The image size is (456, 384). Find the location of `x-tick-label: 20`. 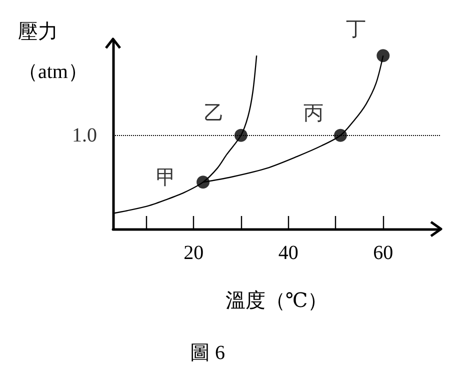

x-tick-label: 20 is located at coordinates (194, 253).